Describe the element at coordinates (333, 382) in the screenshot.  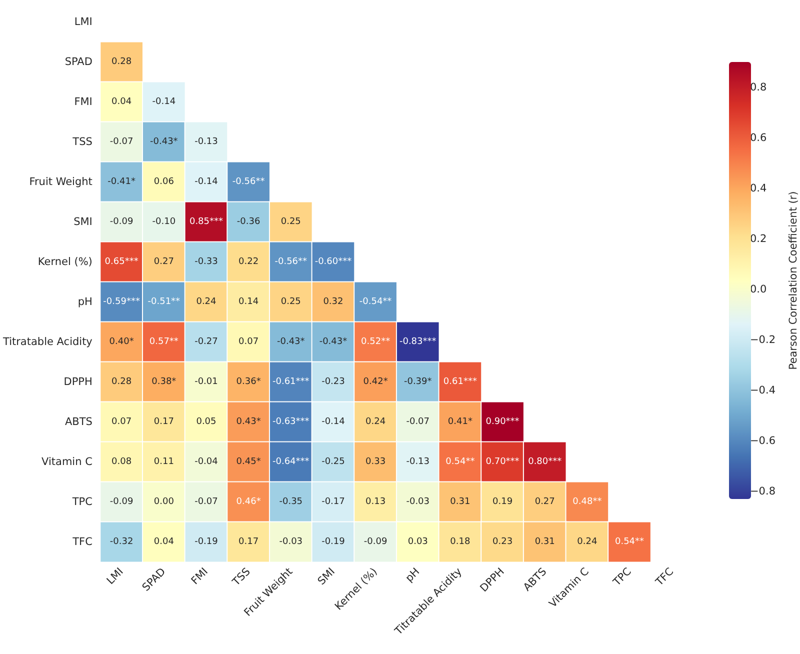
I see `data-label: -0.23` at that location.